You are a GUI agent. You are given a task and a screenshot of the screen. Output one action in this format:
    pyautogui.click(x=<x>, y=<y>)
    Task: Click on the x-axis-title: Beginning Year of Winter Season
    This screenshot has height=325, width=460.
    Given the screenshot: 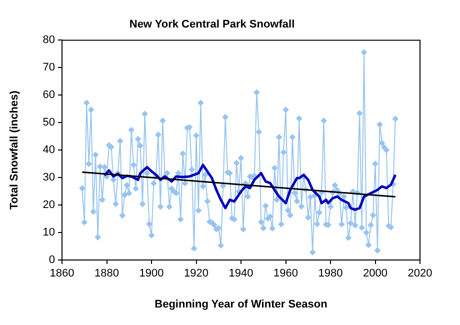 What is the action you would take?
    pyautogui.click(x=241, y=304)
    